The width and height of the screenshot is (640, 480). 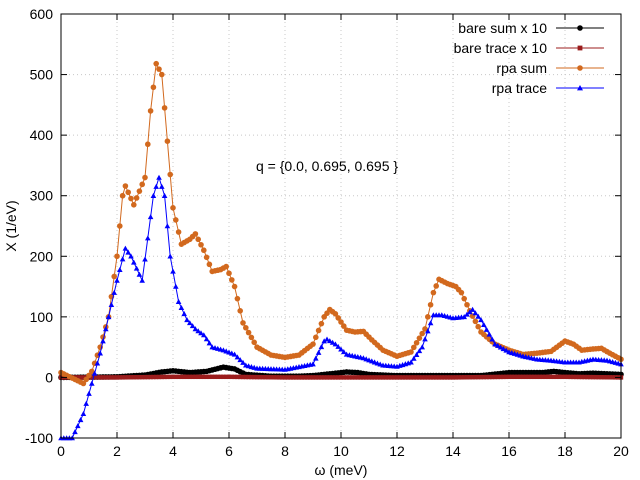 What do you see at coordinates (285, 451) in the screenshot?
I see `x-tick-label: 8` at bounding box center [285, 451].